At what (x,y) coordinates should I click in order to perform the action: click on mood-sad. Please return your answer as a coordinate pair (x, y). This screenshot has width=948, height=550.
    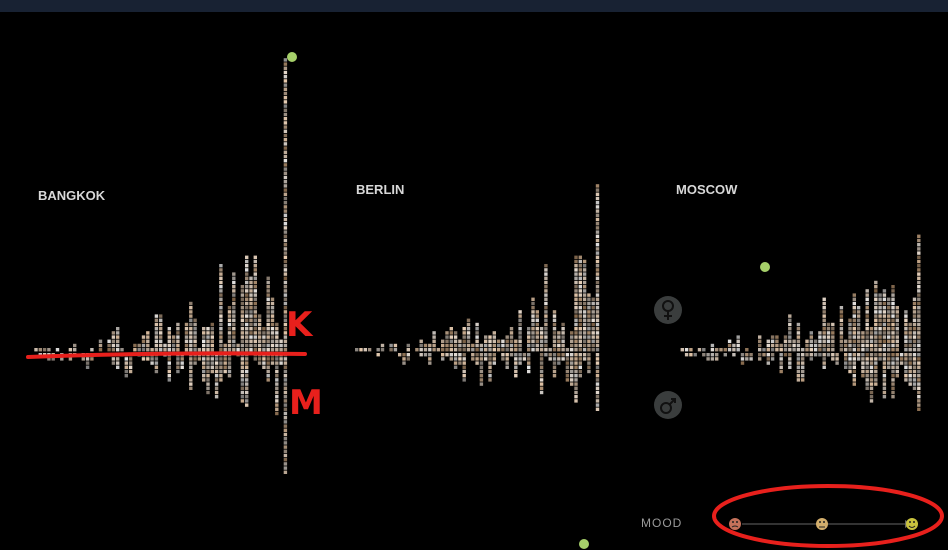
    Looking at the image, I should click on (735, 524).